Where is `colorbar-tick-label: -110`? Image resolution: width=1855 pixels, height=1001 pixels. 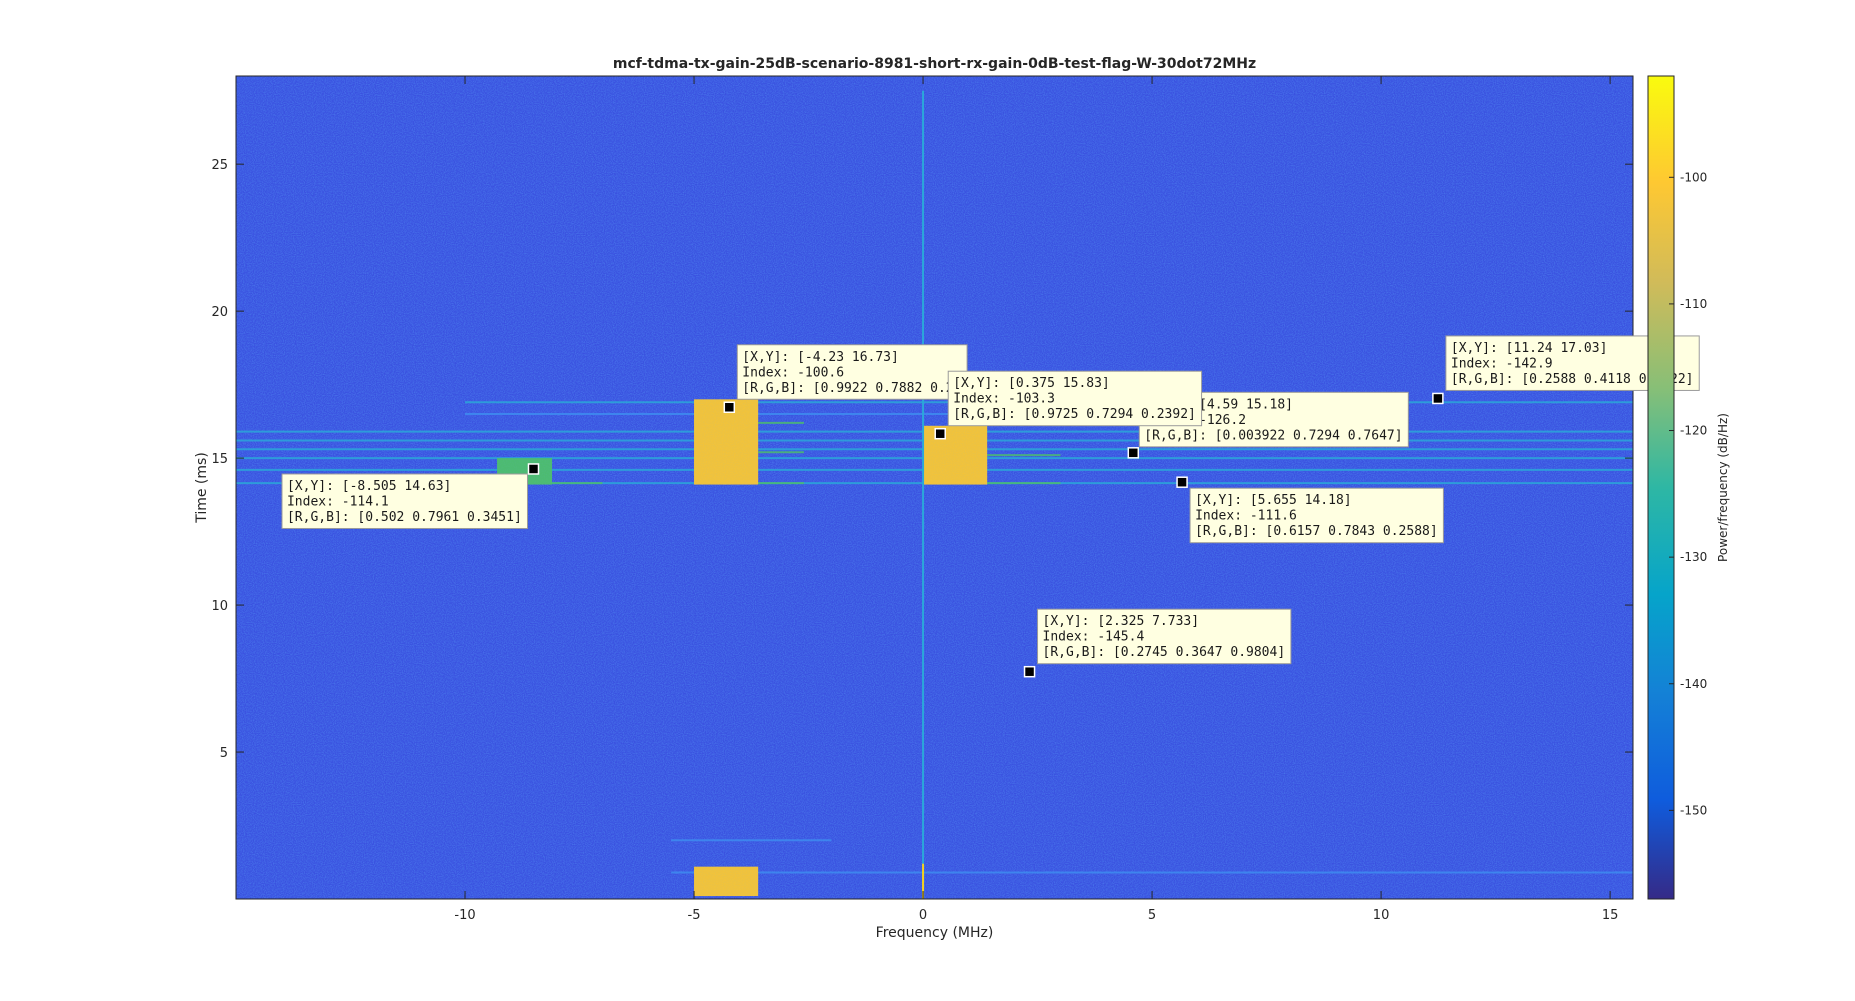 colorbar-tick-label: -110 is located at coordinates (1693, 304).